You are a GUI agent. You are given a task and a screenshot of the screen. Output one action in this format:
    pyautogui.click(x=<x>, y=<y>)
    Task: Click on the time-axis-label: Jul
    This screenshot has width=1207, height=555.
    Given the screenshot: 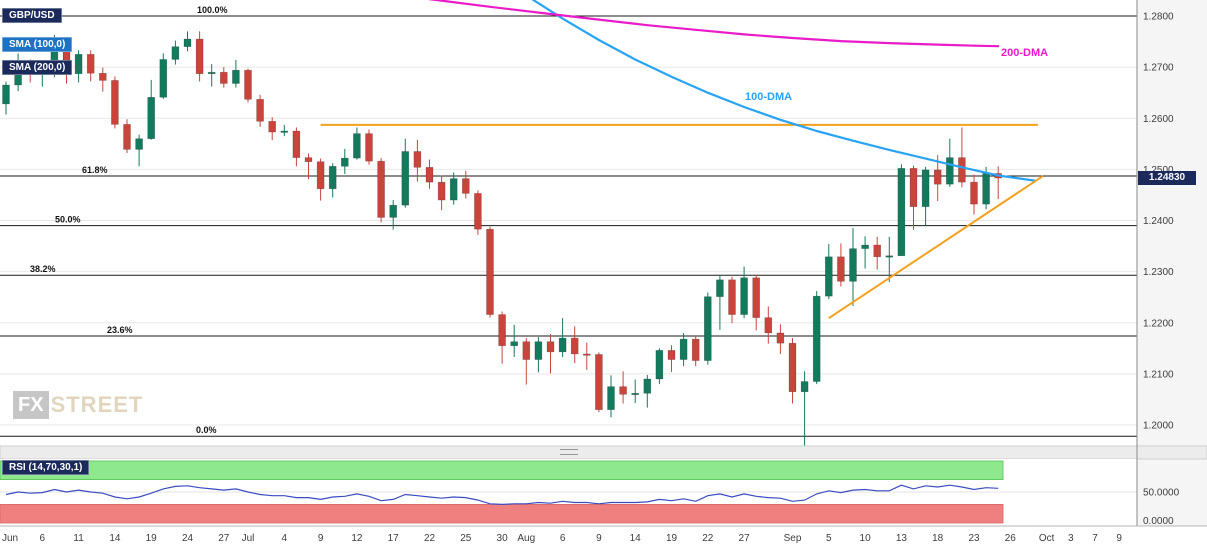 What is the action you would take?
    pyautogui.click(x=248, y=538)
    